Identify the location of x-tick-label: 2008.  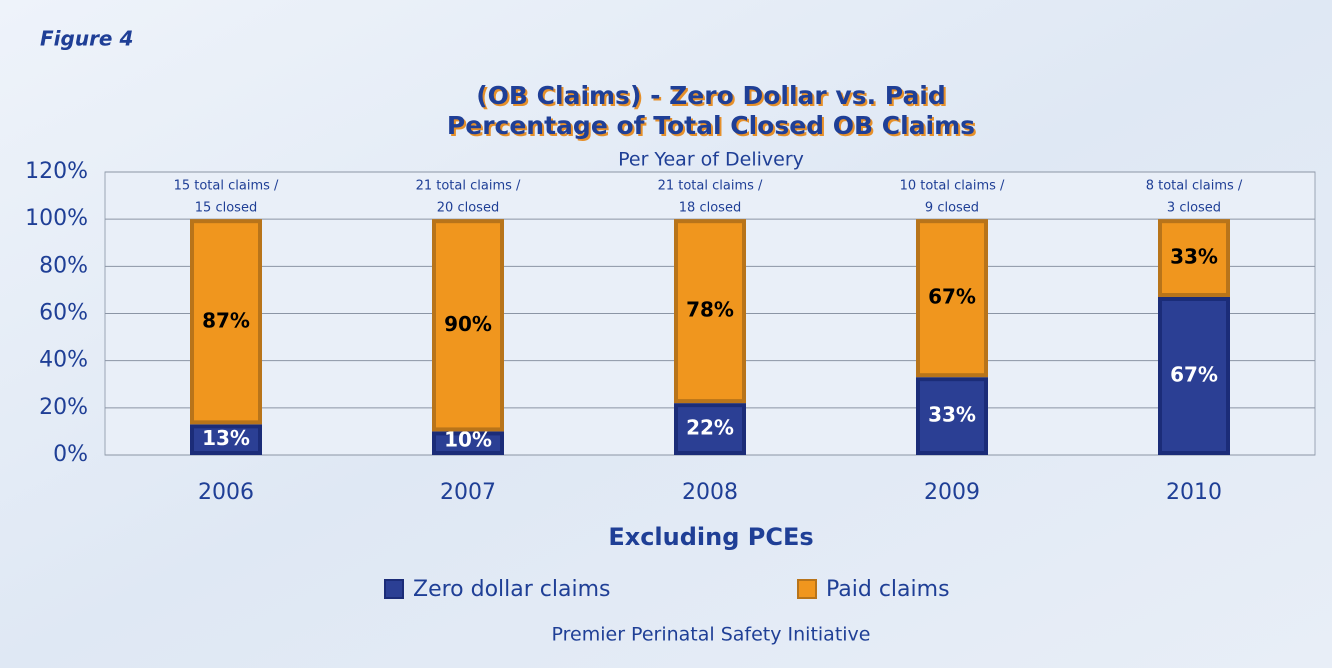
(710, 492).